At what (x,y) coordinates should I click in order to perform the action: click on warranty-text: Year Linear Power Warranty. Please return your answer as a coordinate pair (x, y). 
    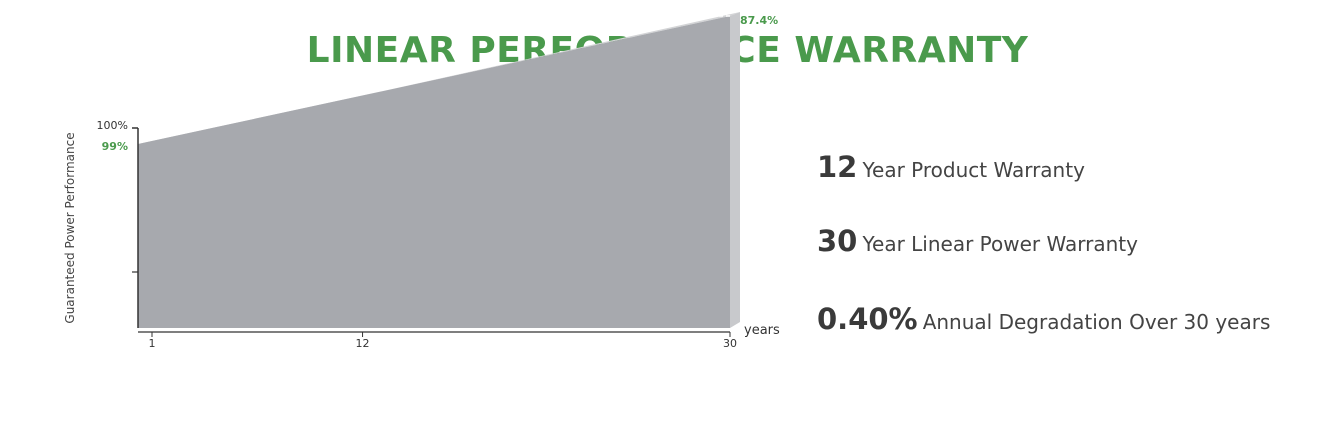
    Looking at the image, I should click on (1000, 244).